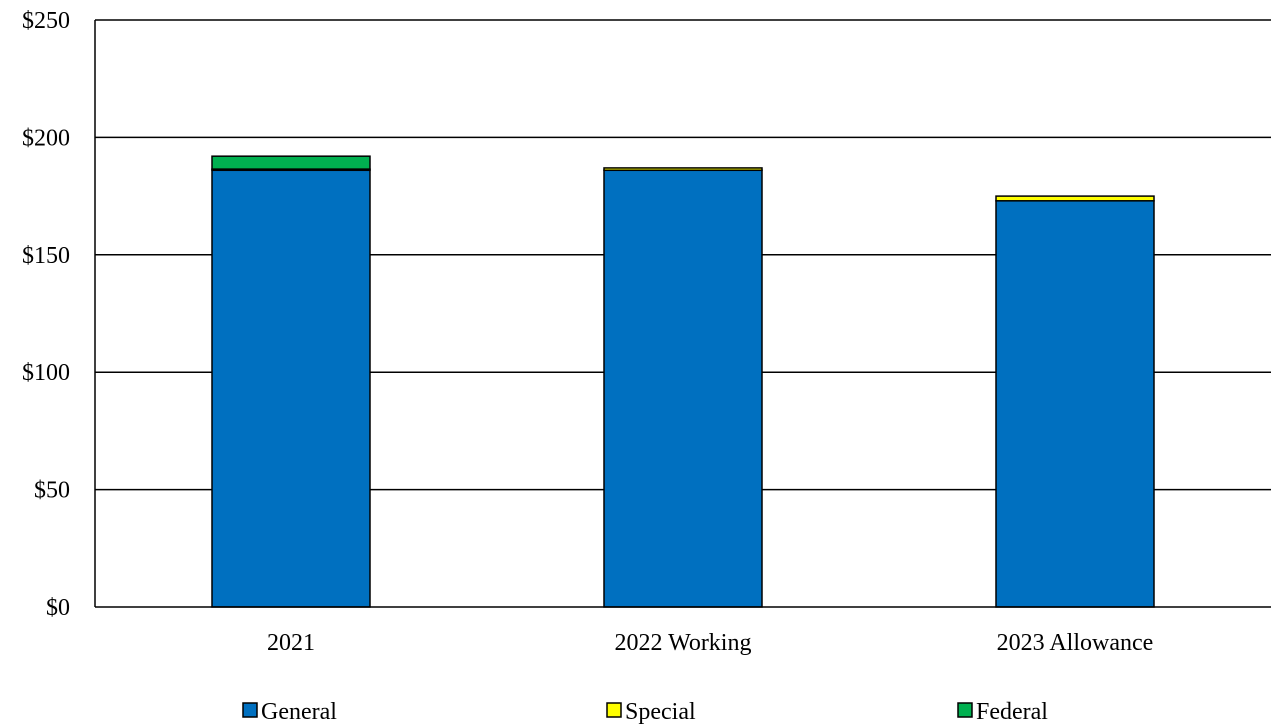  Describe the element at coordinates (52, 491) in the screenshot. I see `y-tick-label: $50` at that location.